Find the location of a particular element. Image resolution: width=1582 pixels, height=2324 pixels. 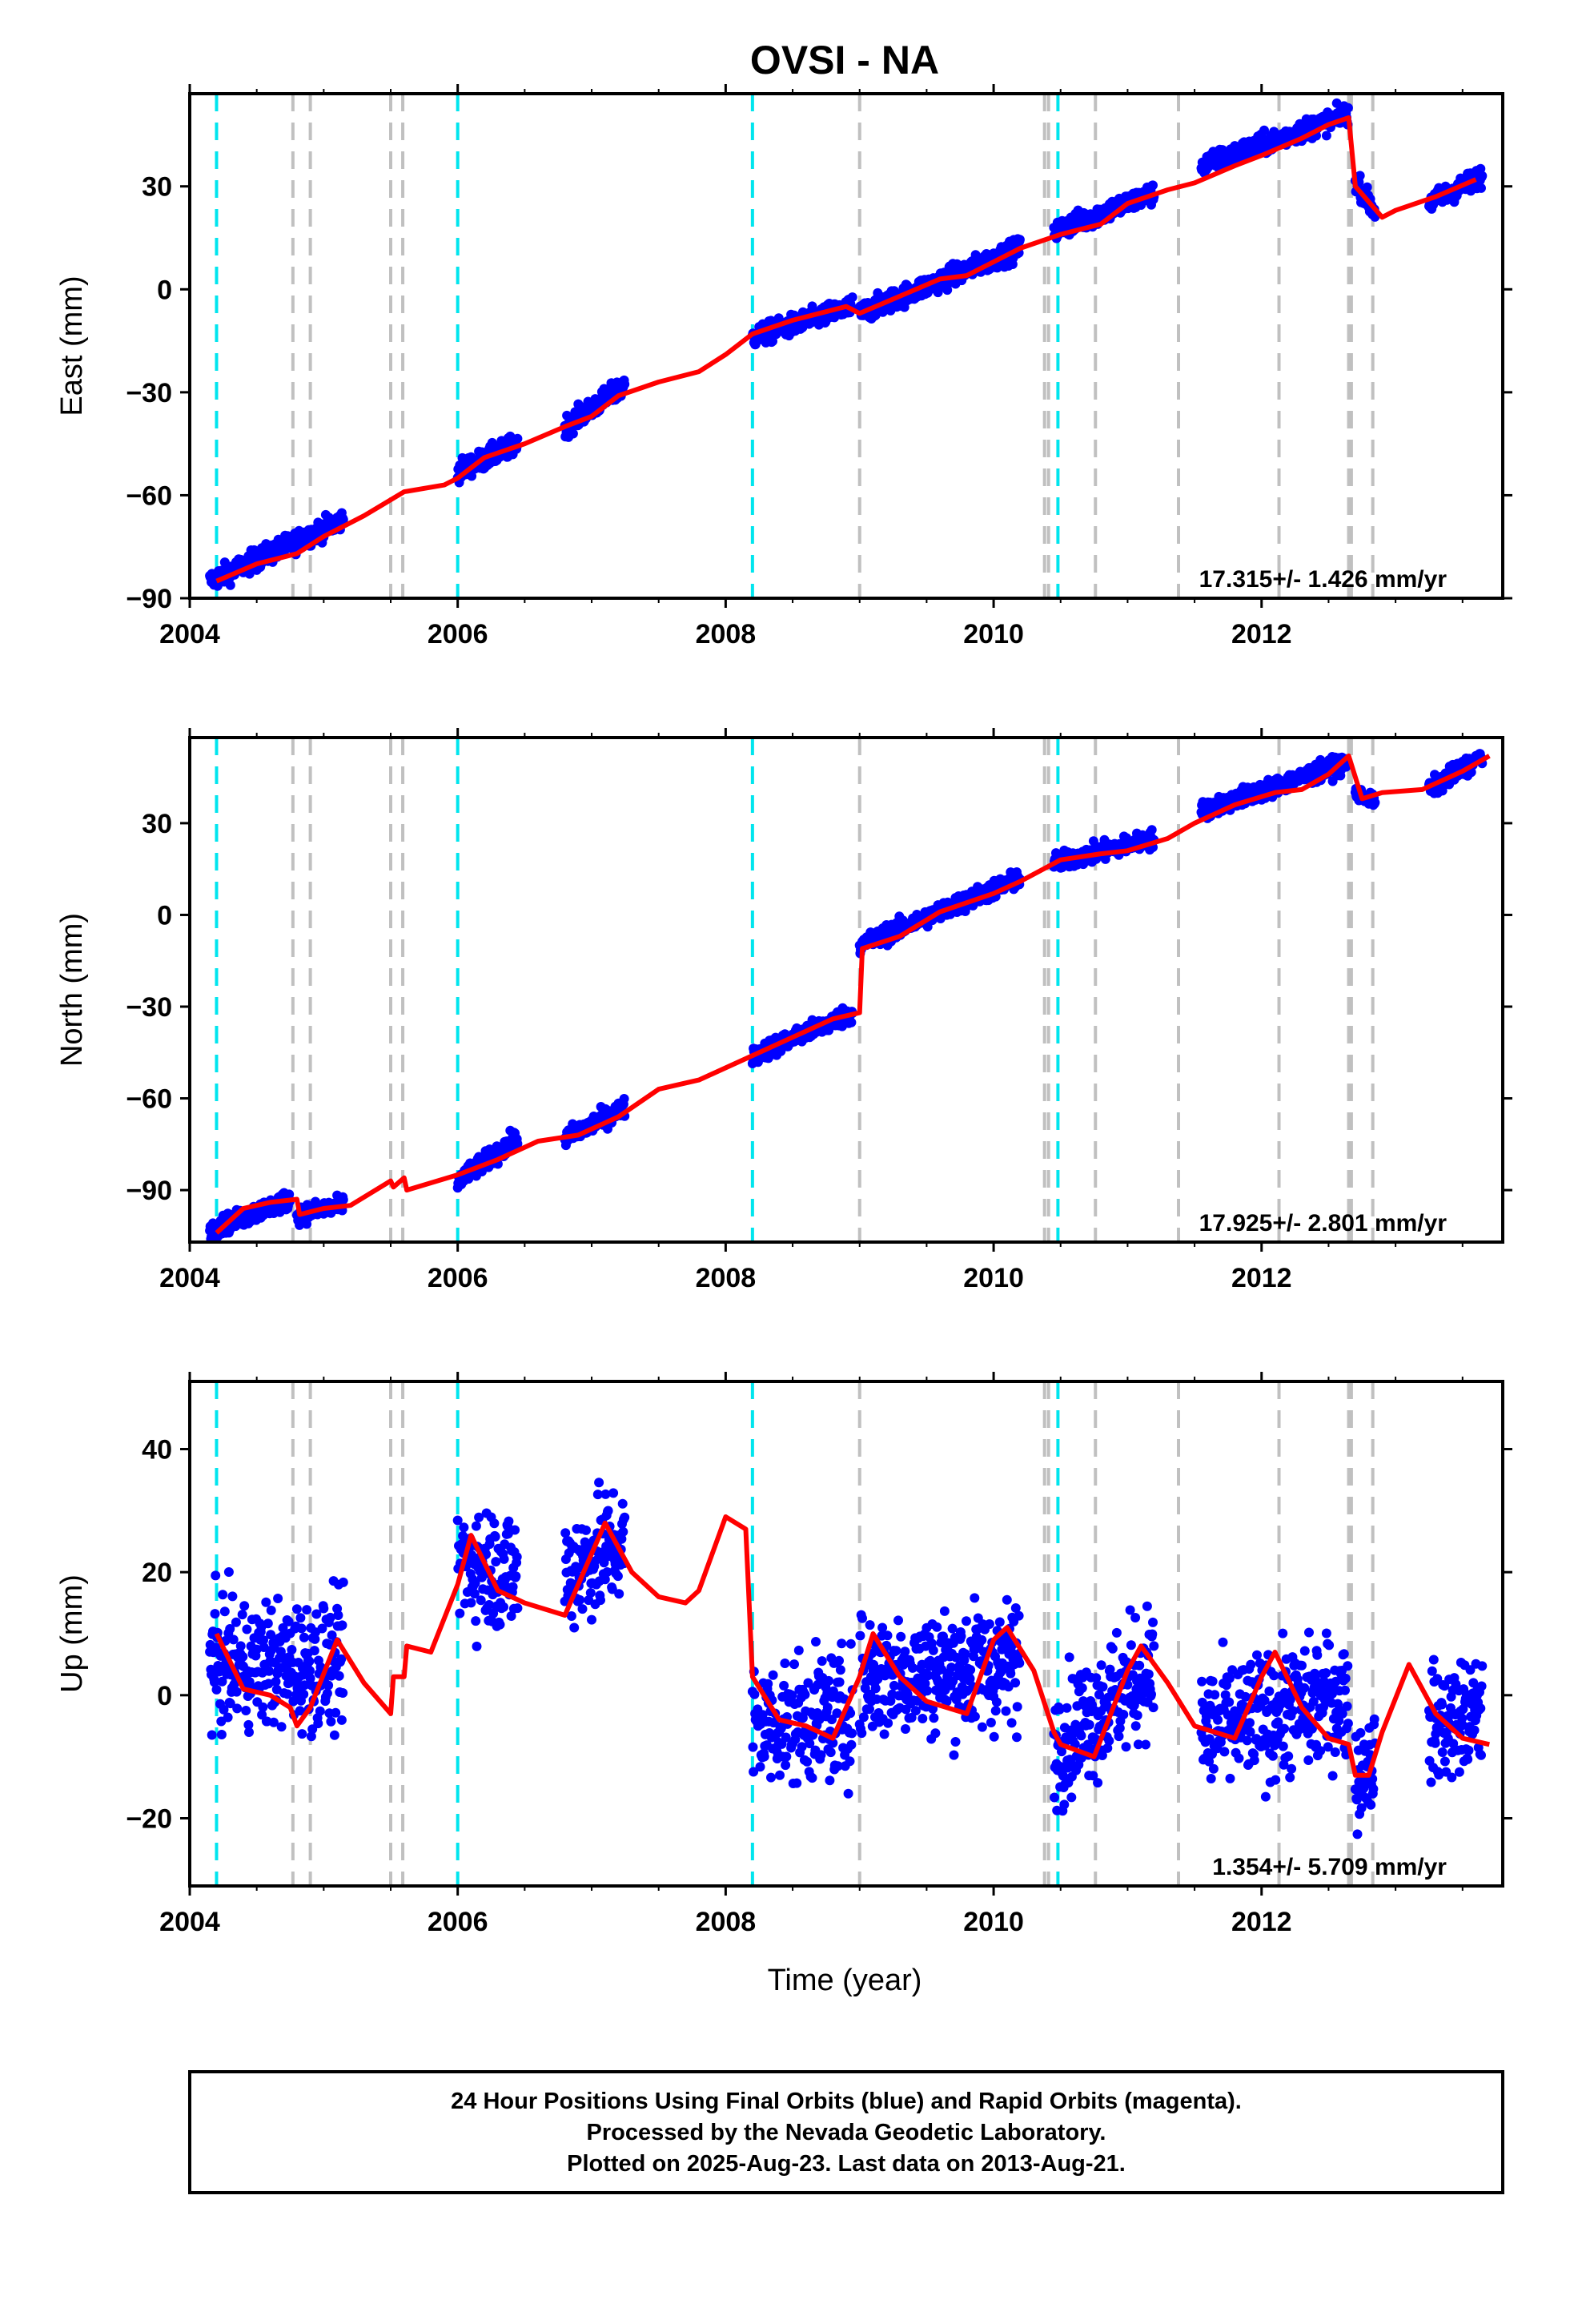

y-axis-label: North (mm) is located at coordinates (72, 990).